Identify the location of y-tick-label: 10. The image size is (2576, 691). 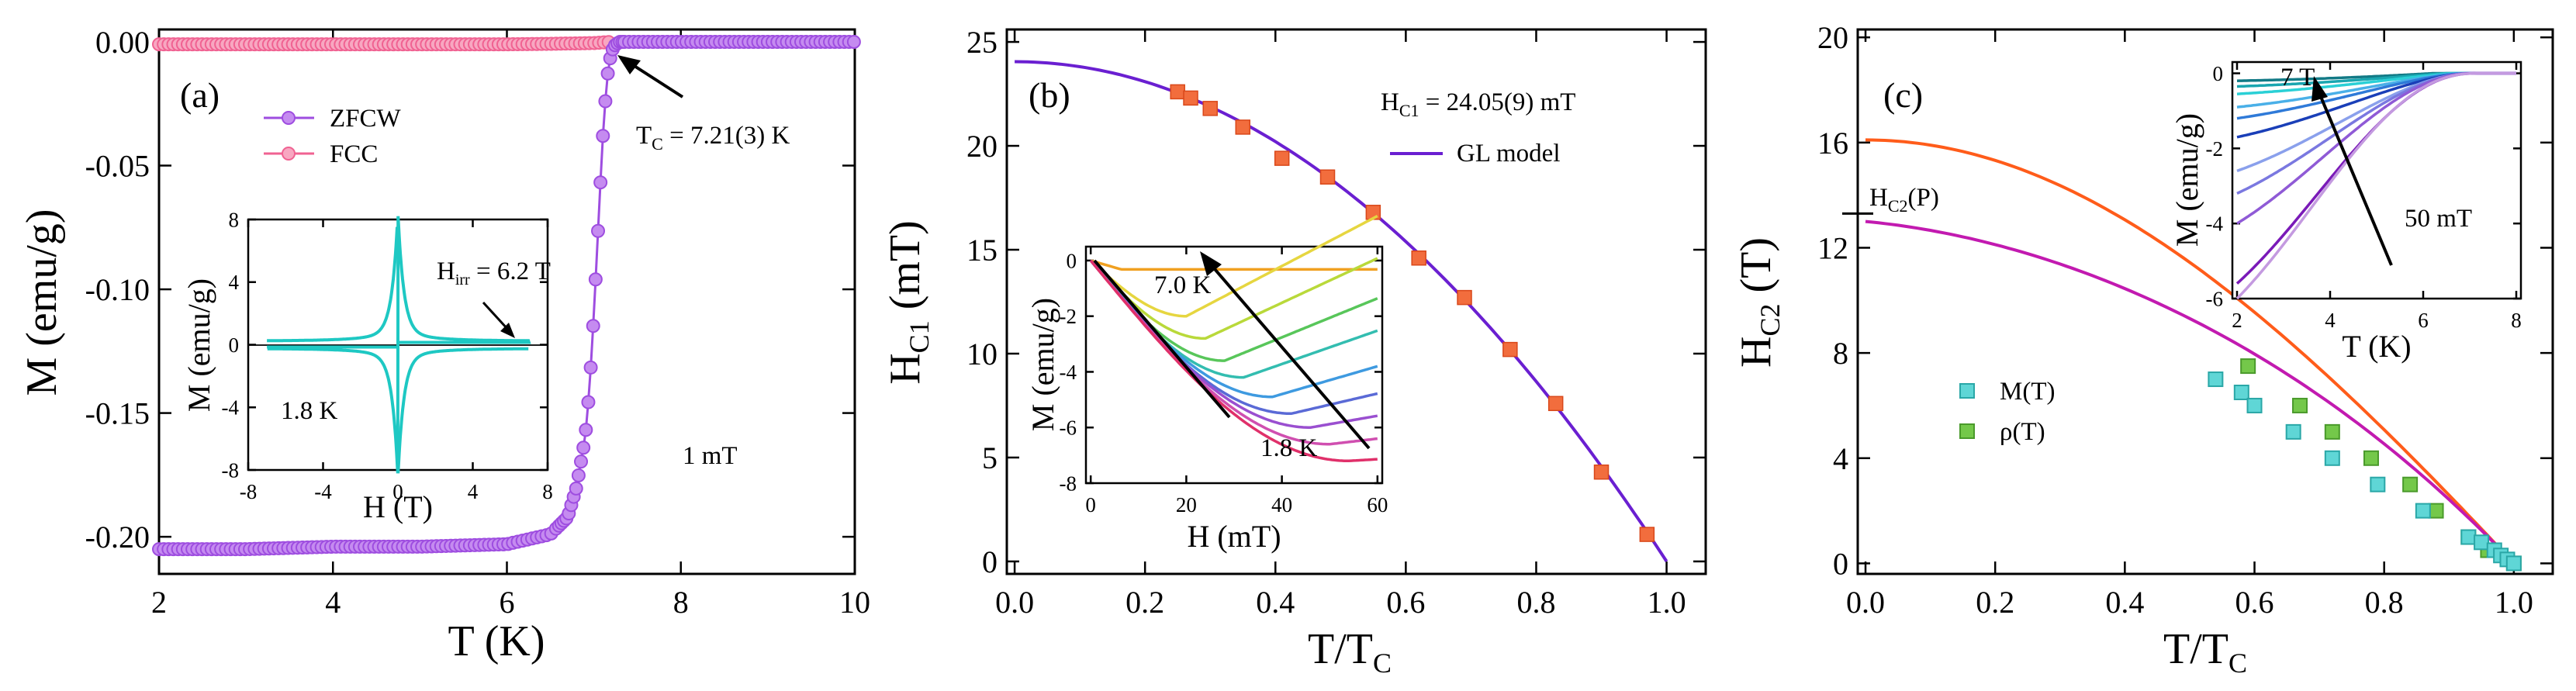
(982, 354).